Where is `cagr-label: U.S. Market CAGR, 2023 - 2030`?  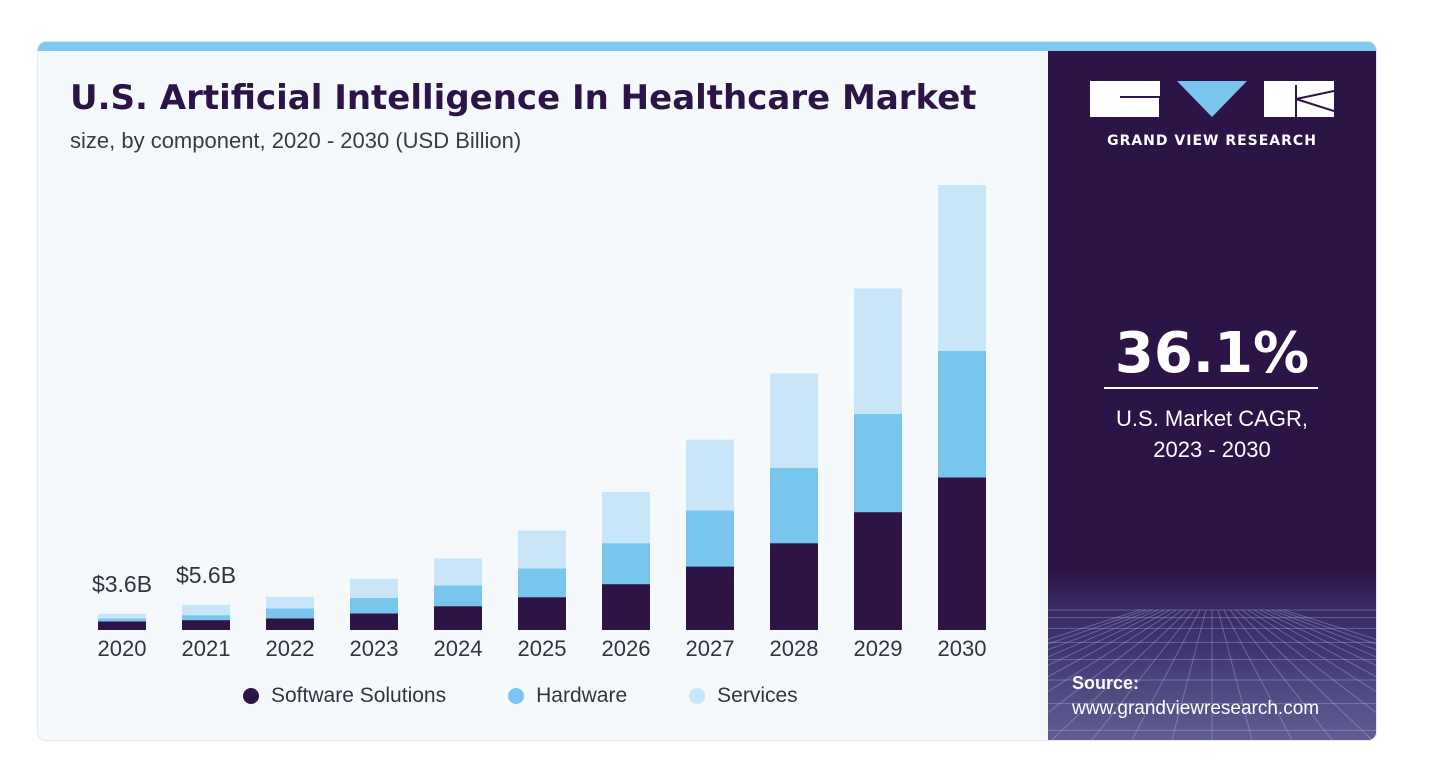 cagr-label: U.S. Market CAGR, 2023 - 2030 is located at coordinates (1212, 434).